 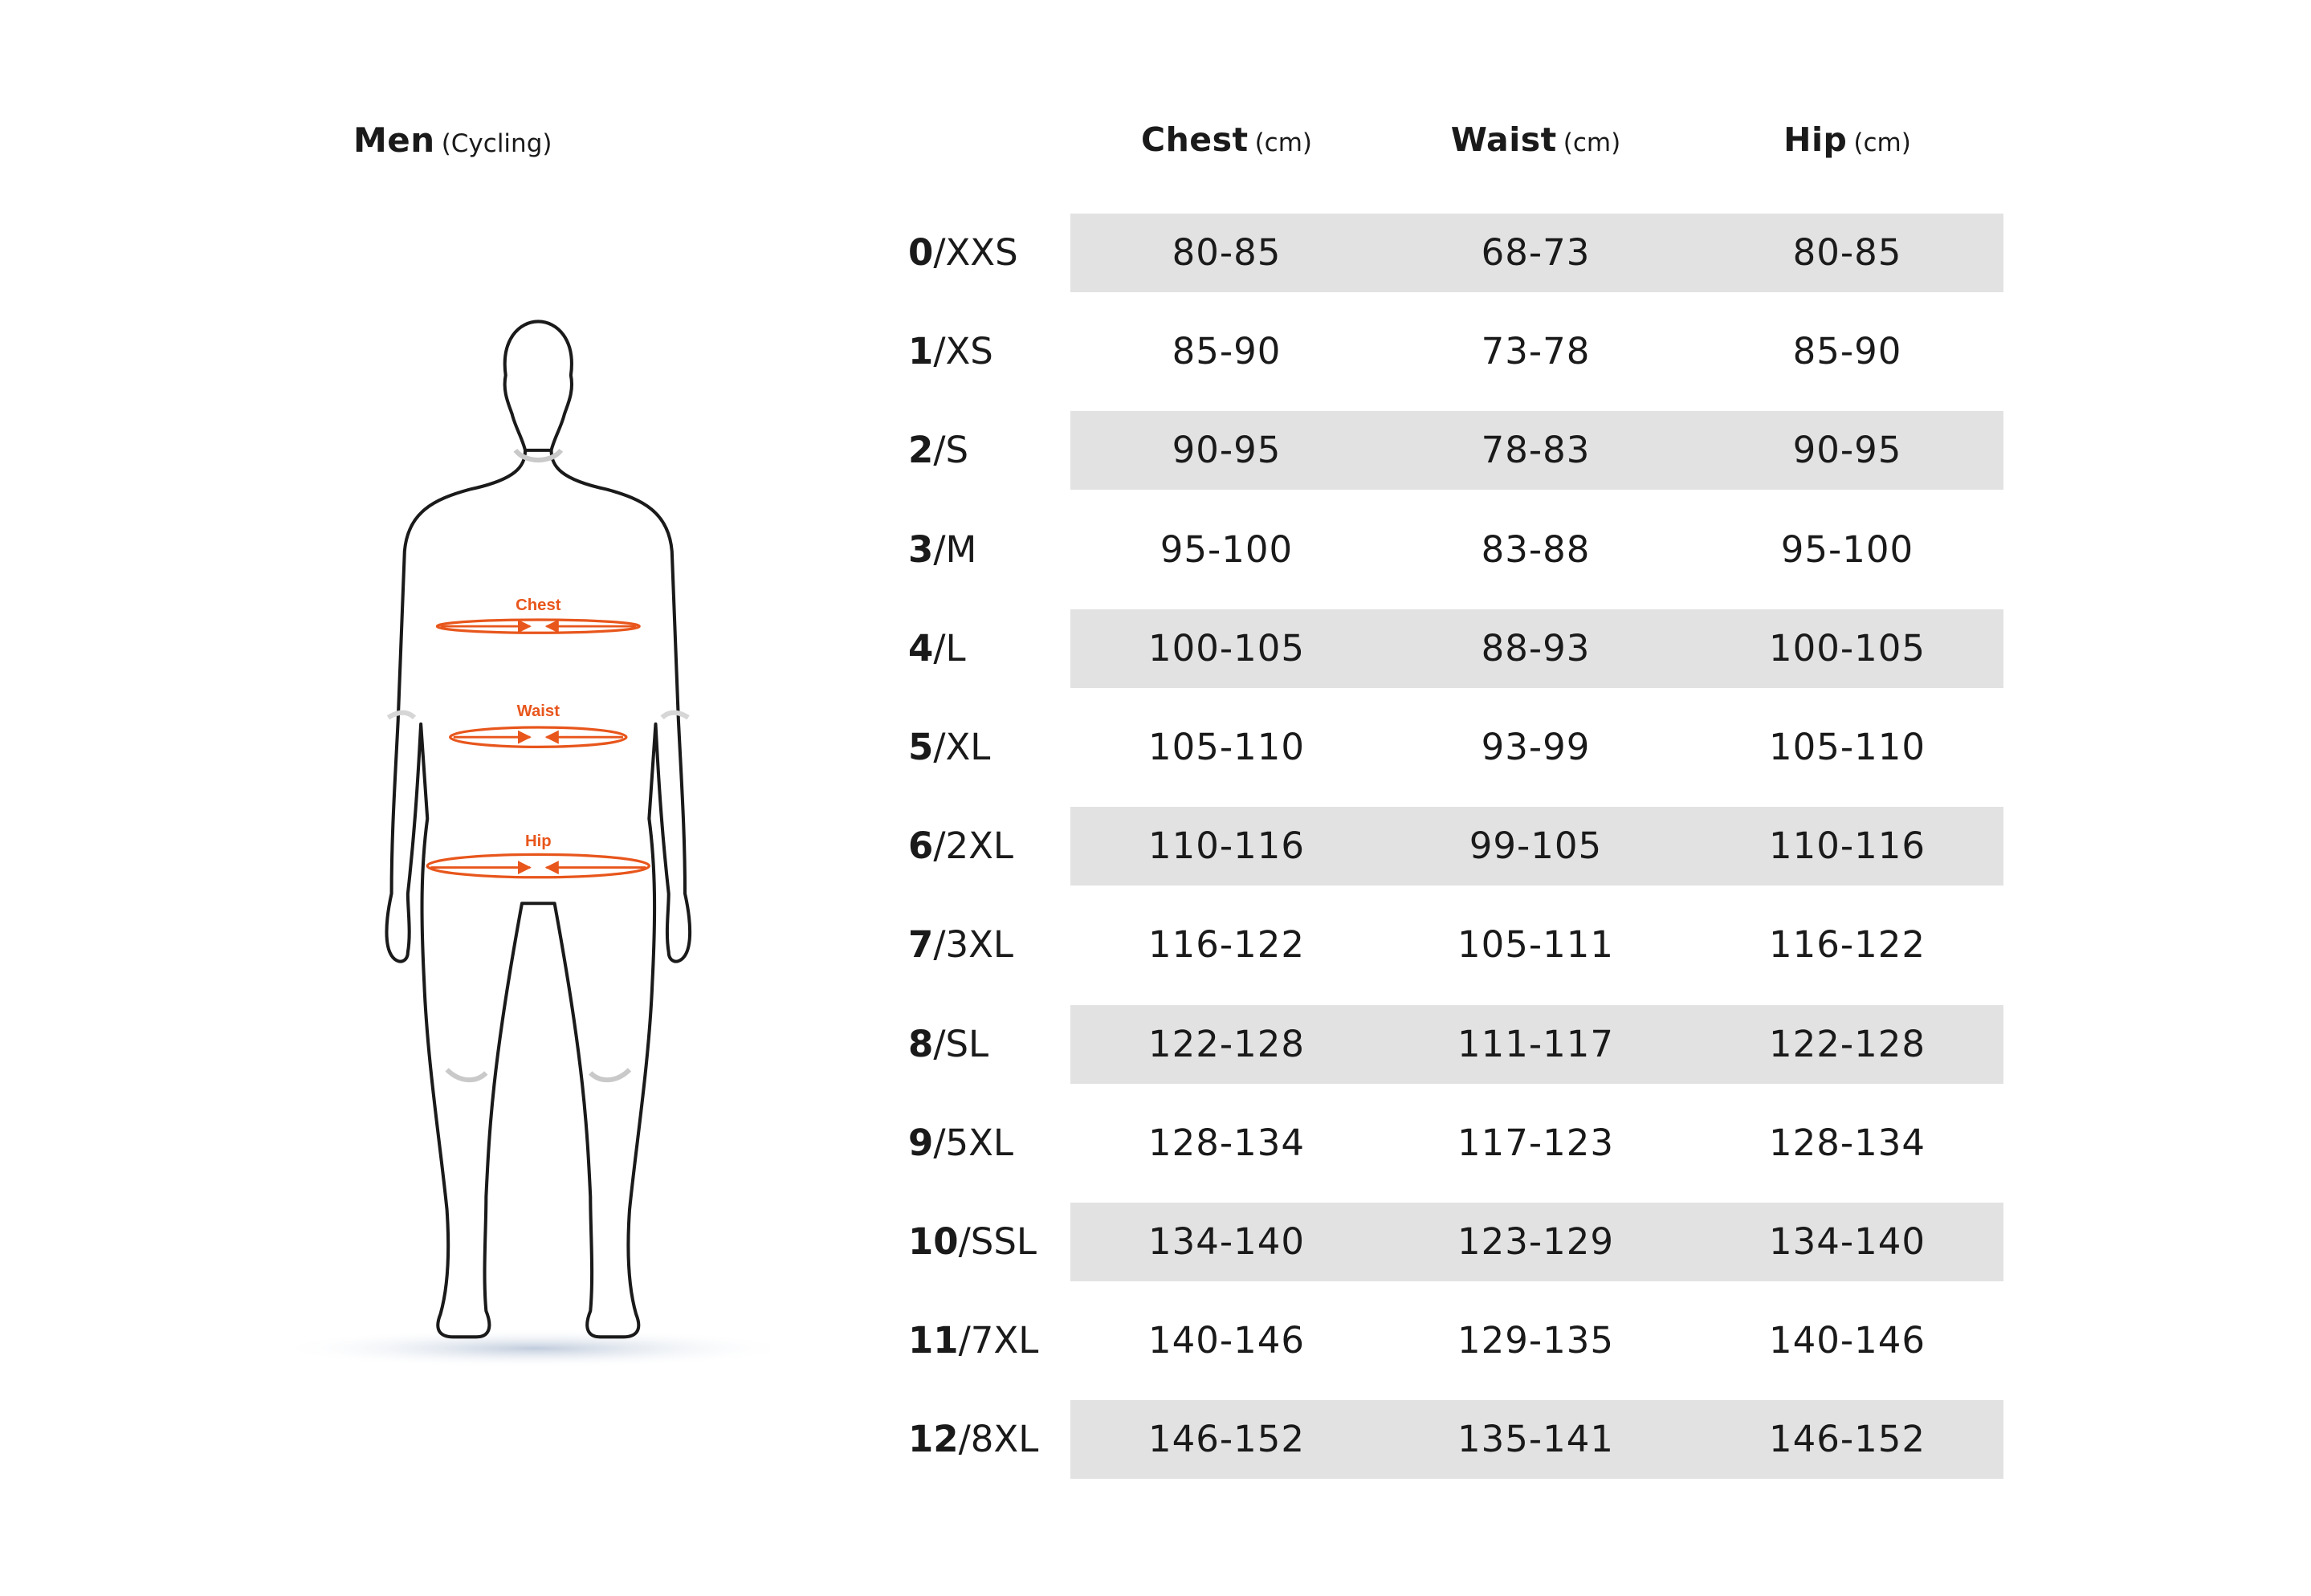 I want to click on header-waist: Waist (cm), so click(x=1536, y=149).